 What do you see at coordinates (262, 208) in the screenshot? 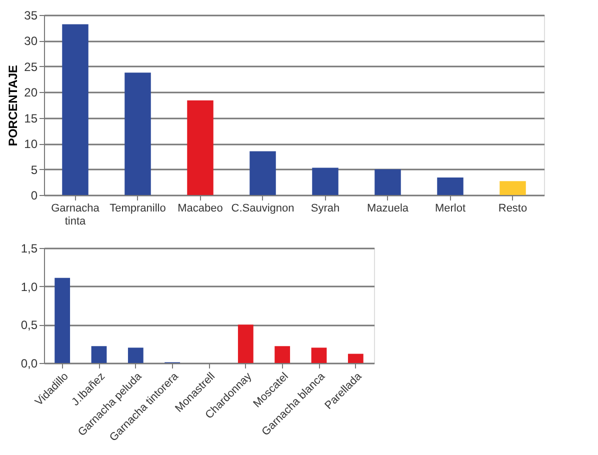
I see `x-tick-label: C.Sauvignon` at bounding box center [262, 208].